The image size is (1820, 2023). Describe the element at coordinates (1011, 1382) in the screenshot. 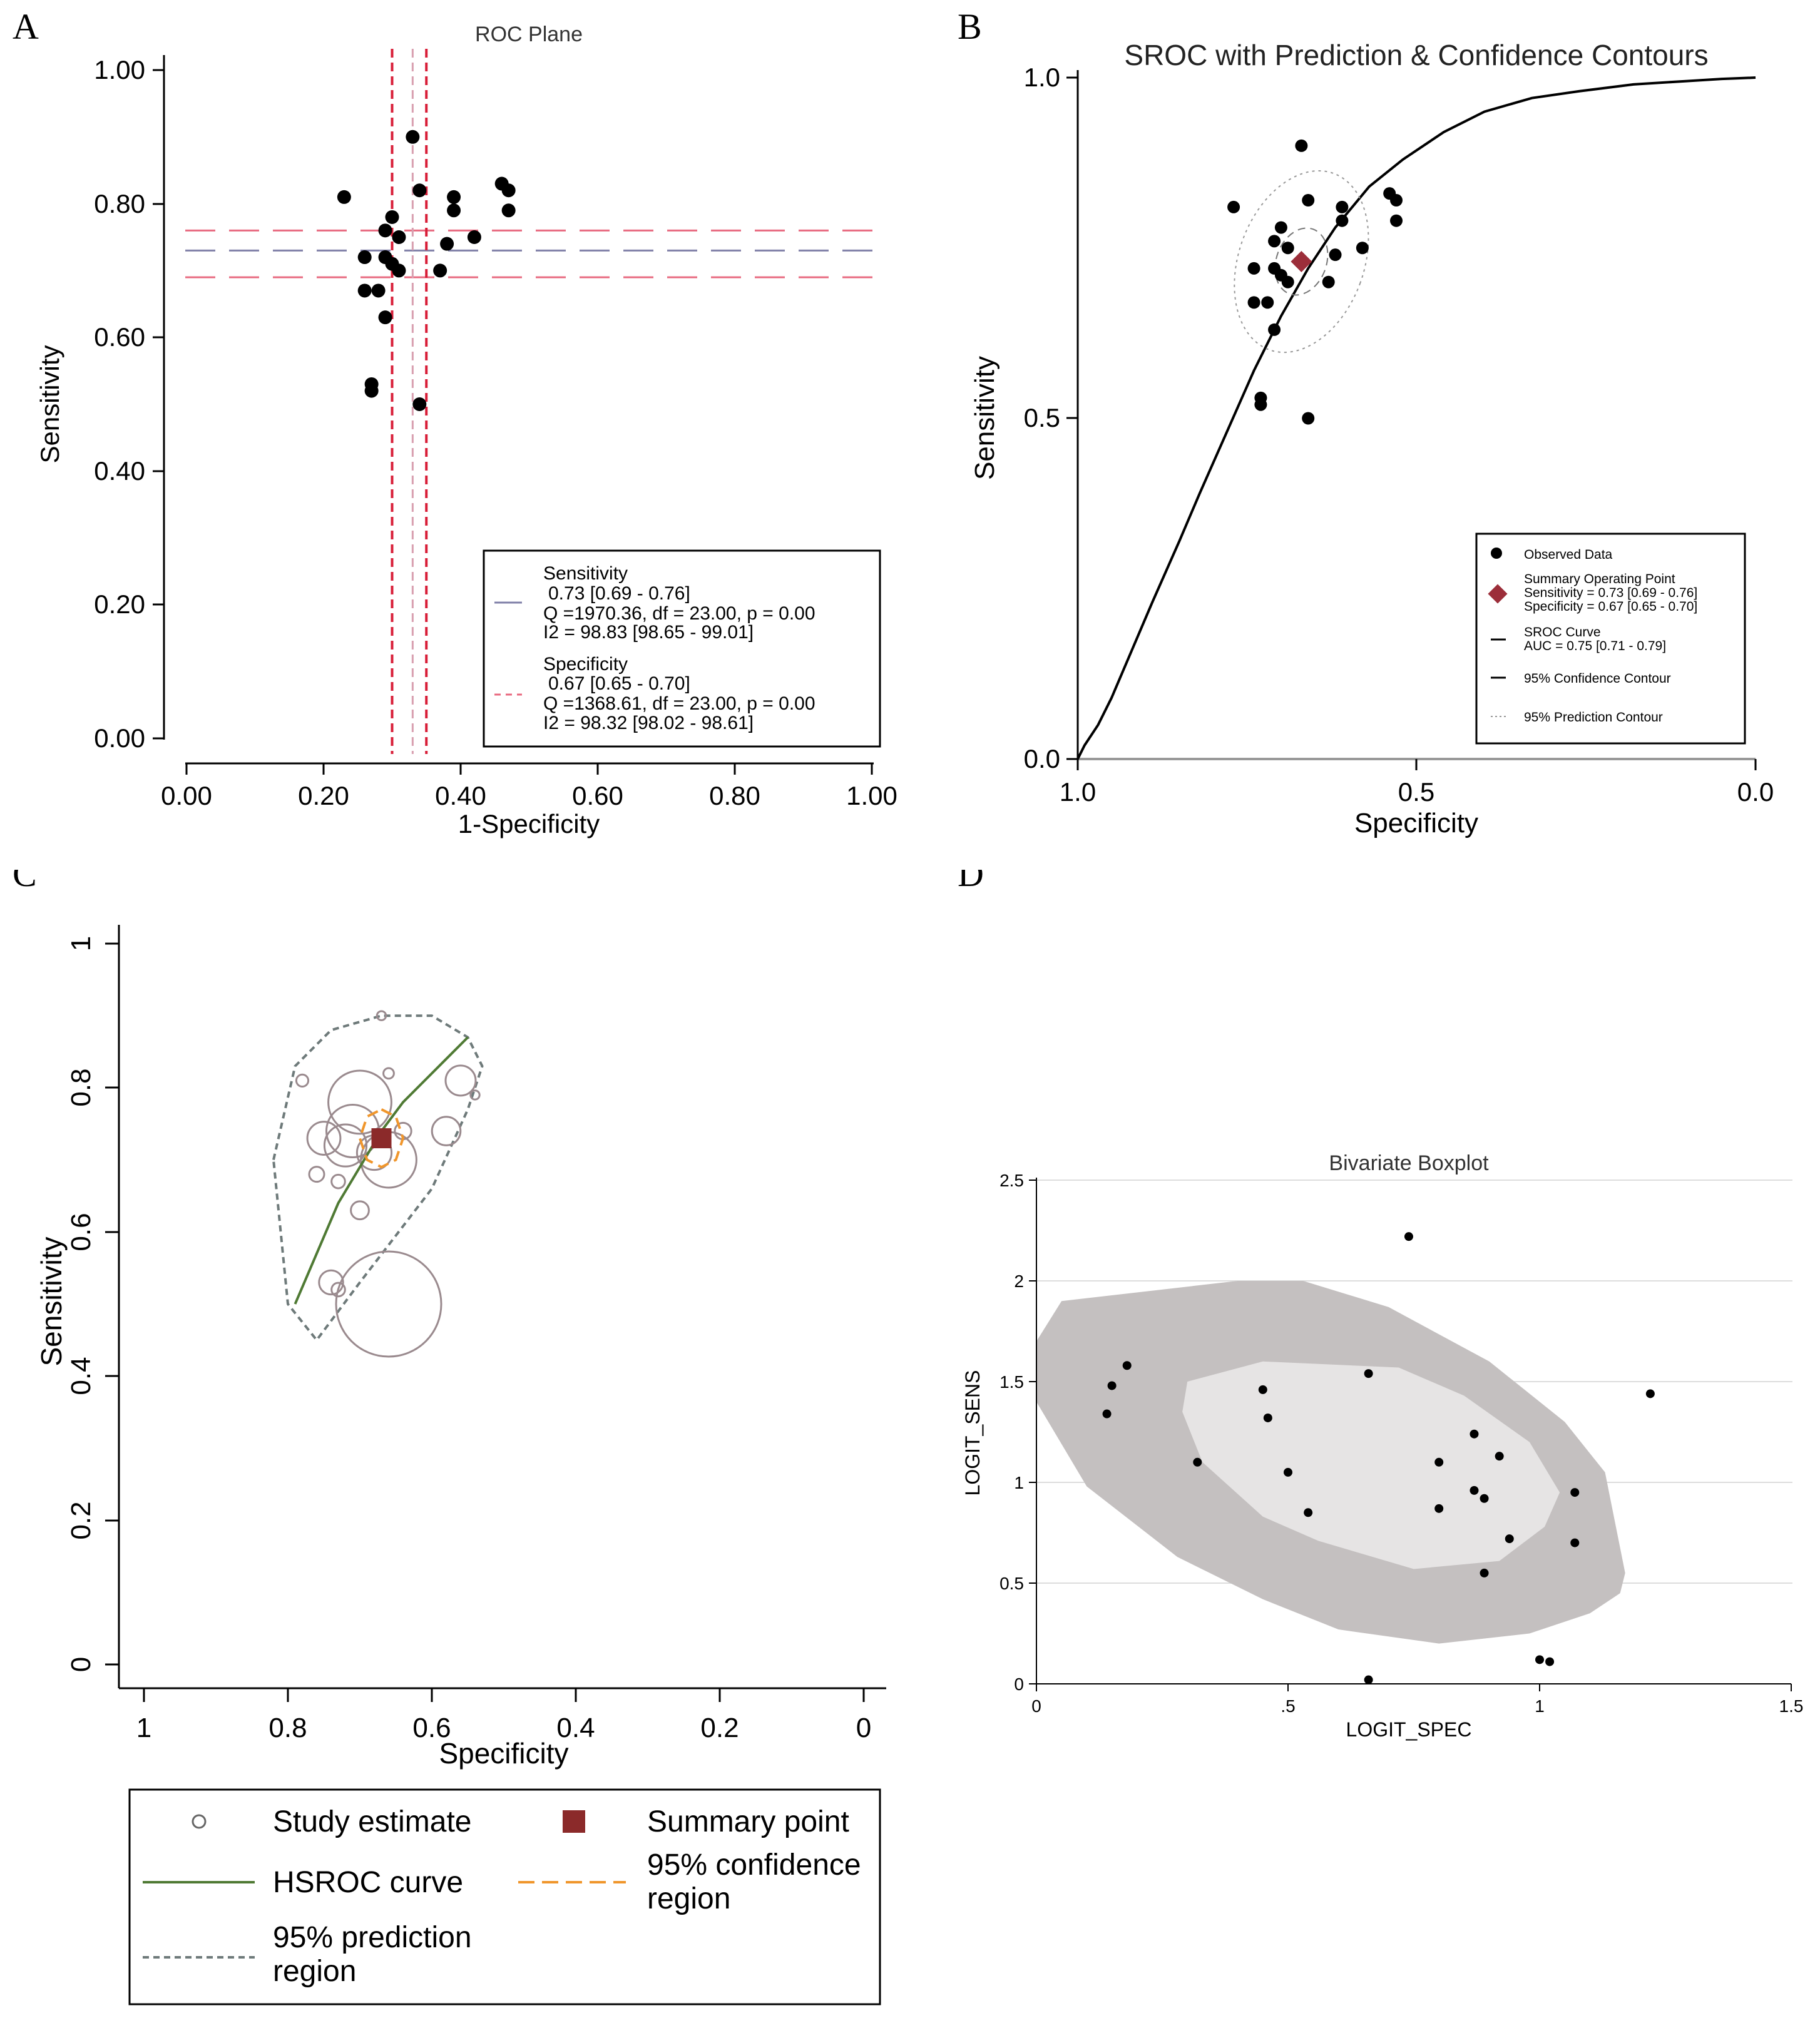

I see `y-tick-label: 1.5` at that location.